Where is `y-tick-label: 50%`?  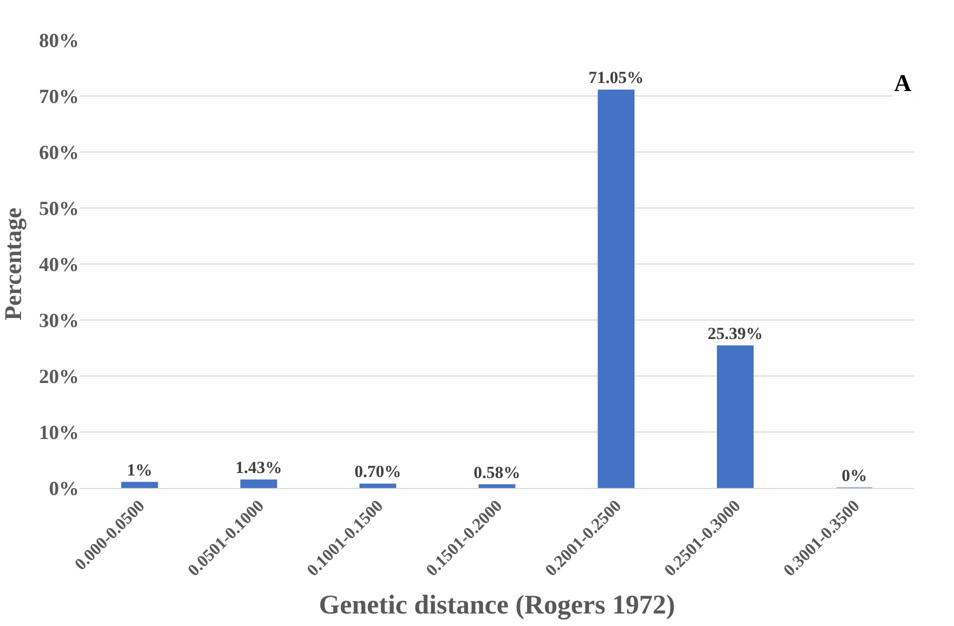
y-tick-label: 50% is located at coordinates (59, 209).